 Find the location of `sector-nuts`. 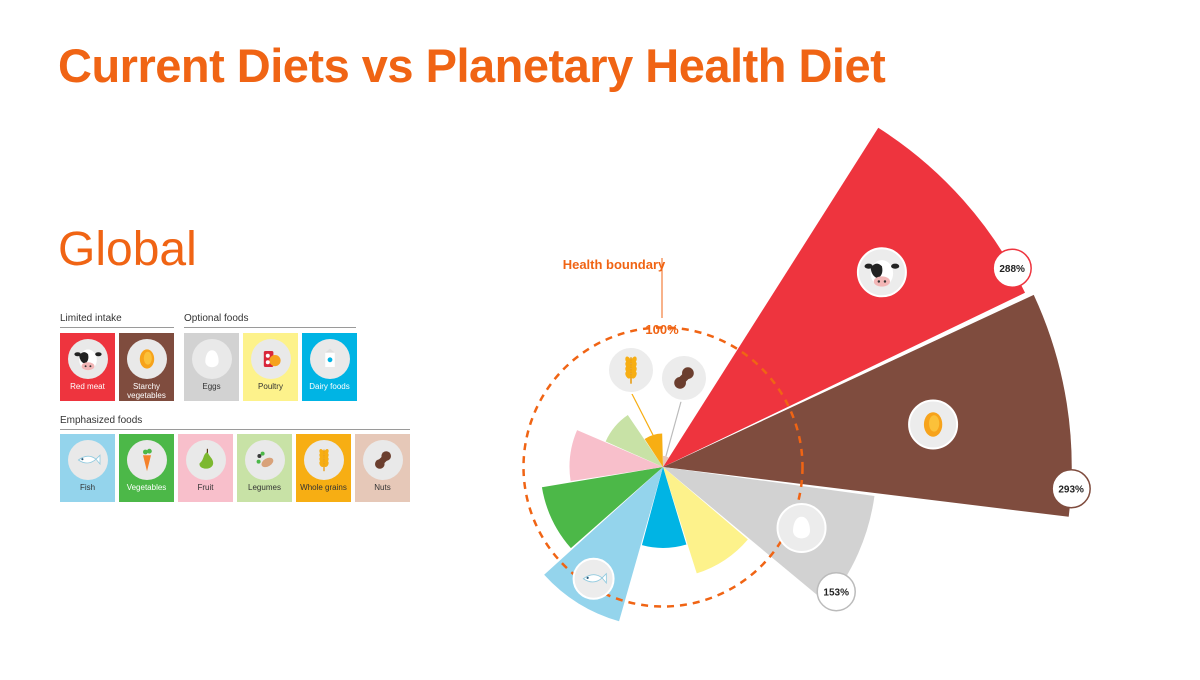

sector-nuts is located at coordinates (665, 461).